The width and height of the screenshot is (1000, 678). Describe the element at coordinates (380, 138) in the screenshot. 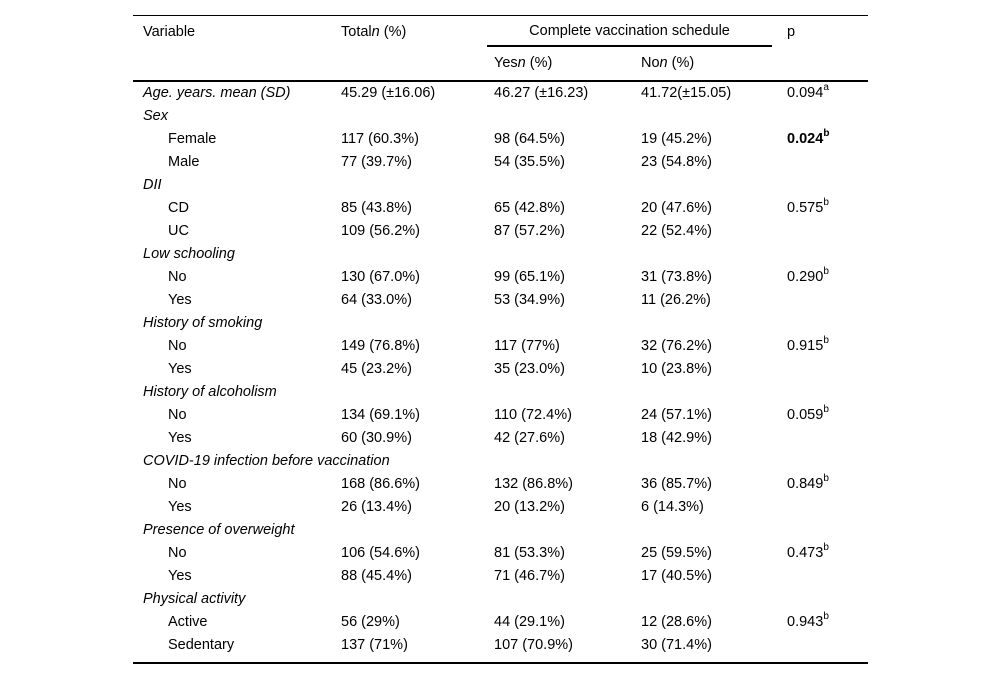

I see `cell-total: 117 (60.3%)` at that location.